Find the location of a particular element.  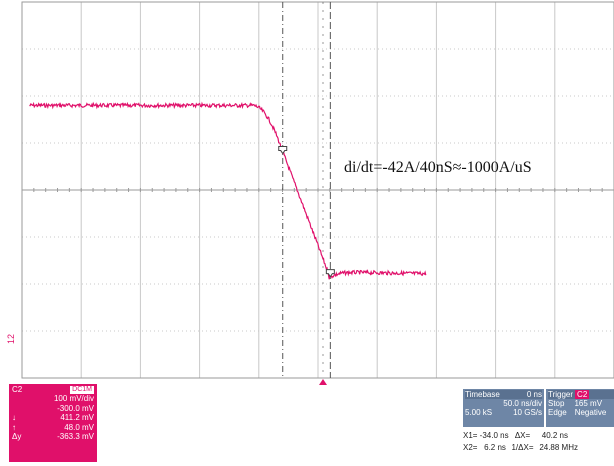

channel-name: C2 is located at coordinates (17, 389).